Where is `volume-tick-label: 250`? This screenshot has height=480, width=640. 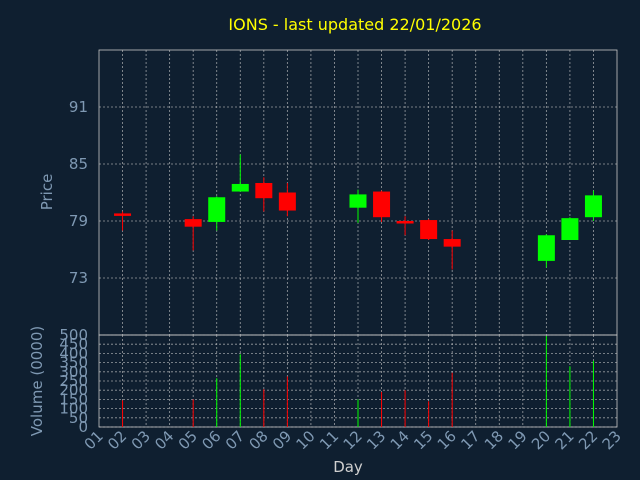 volume-tick-label: 250 is located at coordinates (73, 381).